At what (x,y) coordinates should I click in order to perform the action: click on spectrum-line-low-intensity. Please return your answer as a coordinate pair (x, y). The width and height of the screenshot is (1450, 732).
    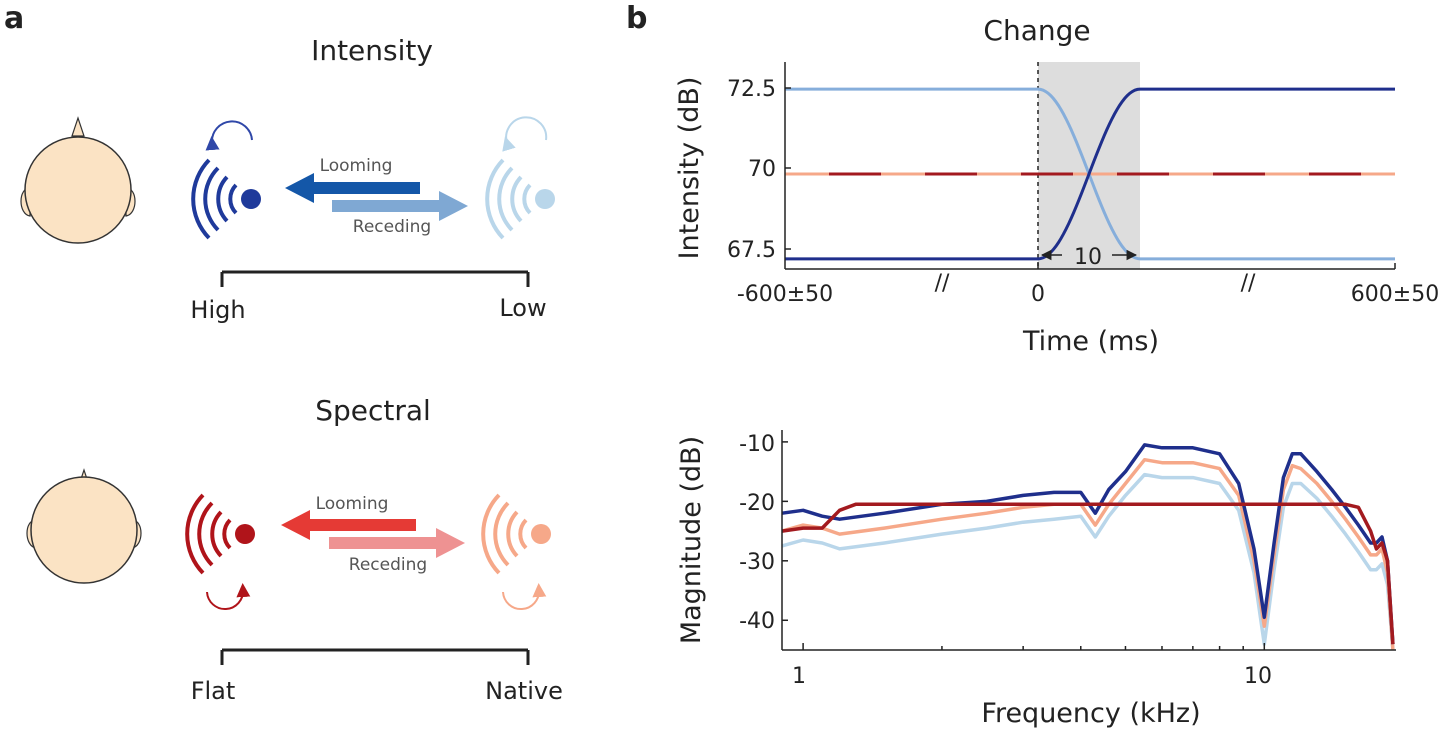
    Looking at the image, I should click on (1088, 561).